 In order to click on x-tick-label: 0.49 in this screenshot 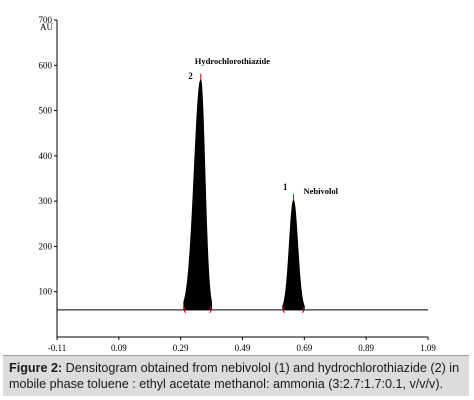, I will do `click(243, 347)`.